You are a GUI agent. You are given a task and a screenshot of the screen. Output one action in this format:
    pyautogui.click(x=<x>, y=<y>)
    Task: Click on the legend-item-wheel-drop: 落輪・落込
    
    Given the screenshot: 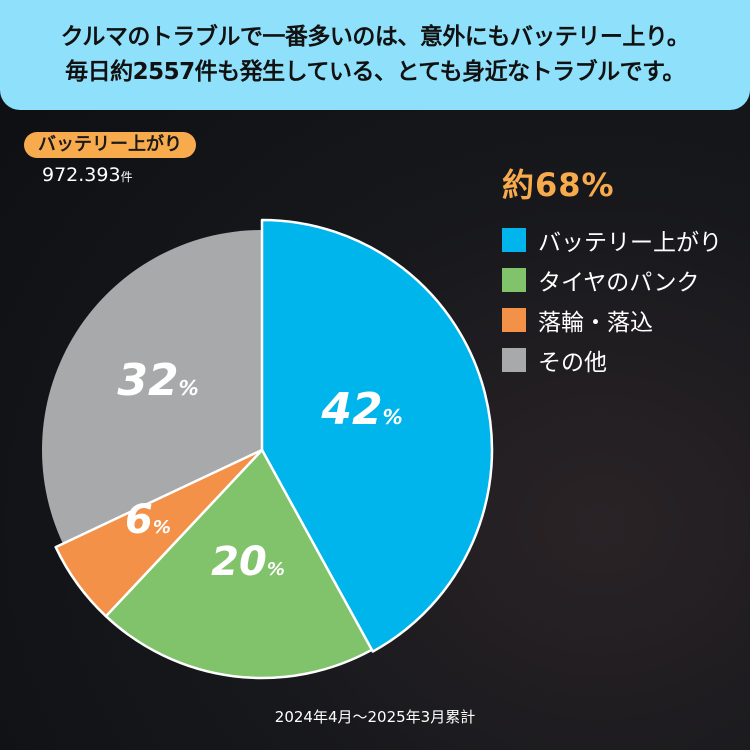 What is the action you would take?
    pyautogui.click(x=612, y=320)
    